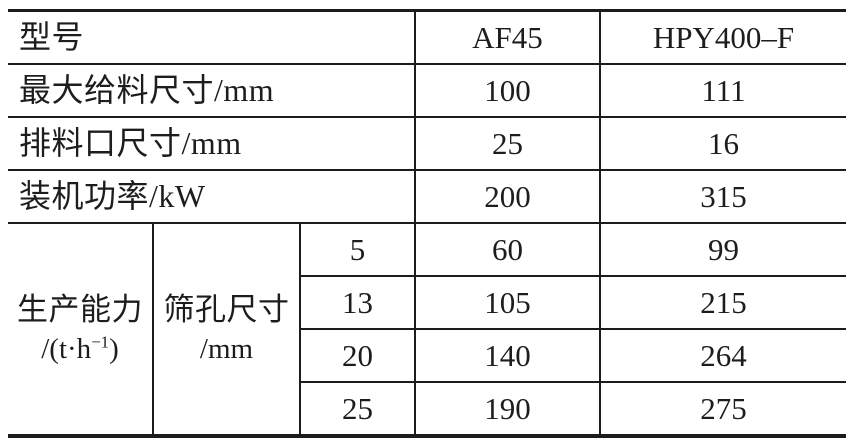 The image size is (852, 447). Describe the element at coordinates (722, 196) in the screenshot. I see `installed-power-hpy400f: 315` at that location.